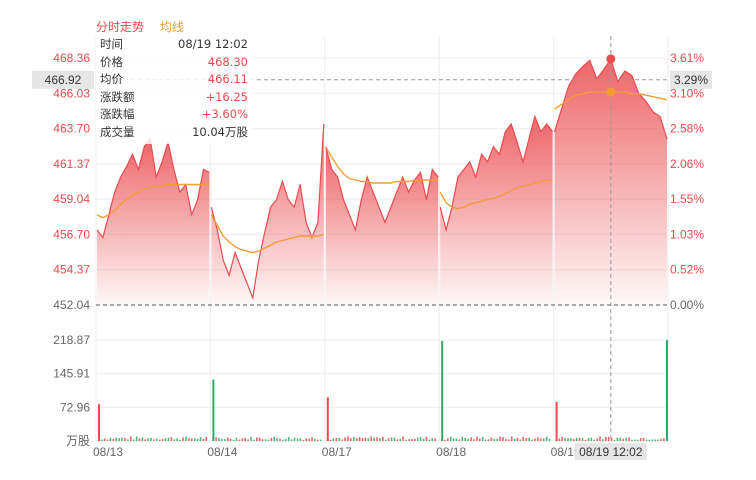  Describe the element at coordinates (610, 182) in the screenshot. I see `price-area` at that location.